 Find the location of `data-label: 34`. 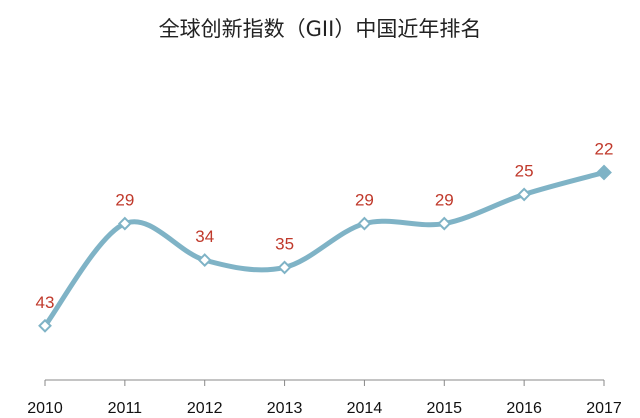

data-label: 34 is located at coordinates (204, 236).